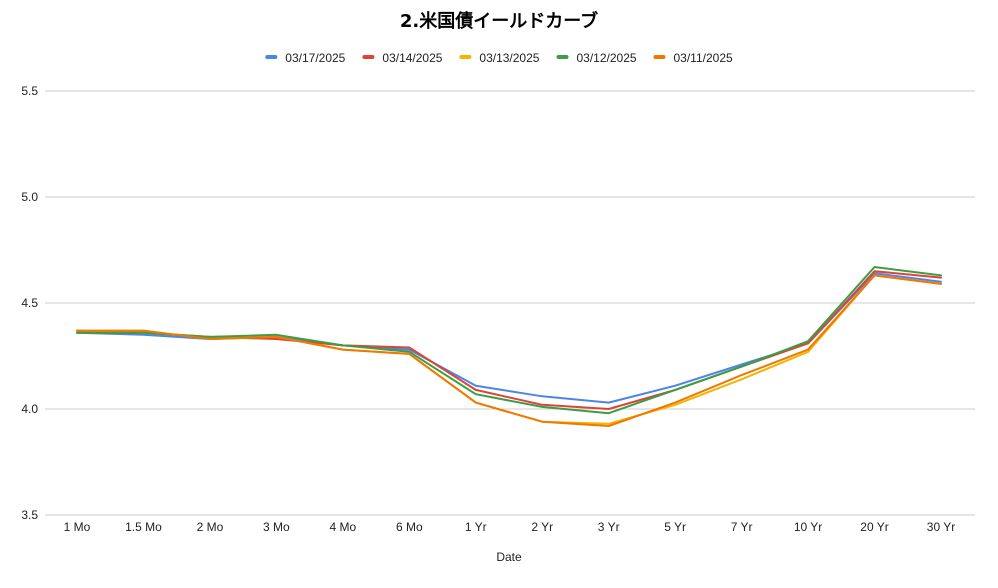 The width and height of the screenshot is (998, 588). What do you see at coordinates (343, 527) in the screenshot?
I see `x-tick-label: 4 Mo` at bounding box center [343, 527].